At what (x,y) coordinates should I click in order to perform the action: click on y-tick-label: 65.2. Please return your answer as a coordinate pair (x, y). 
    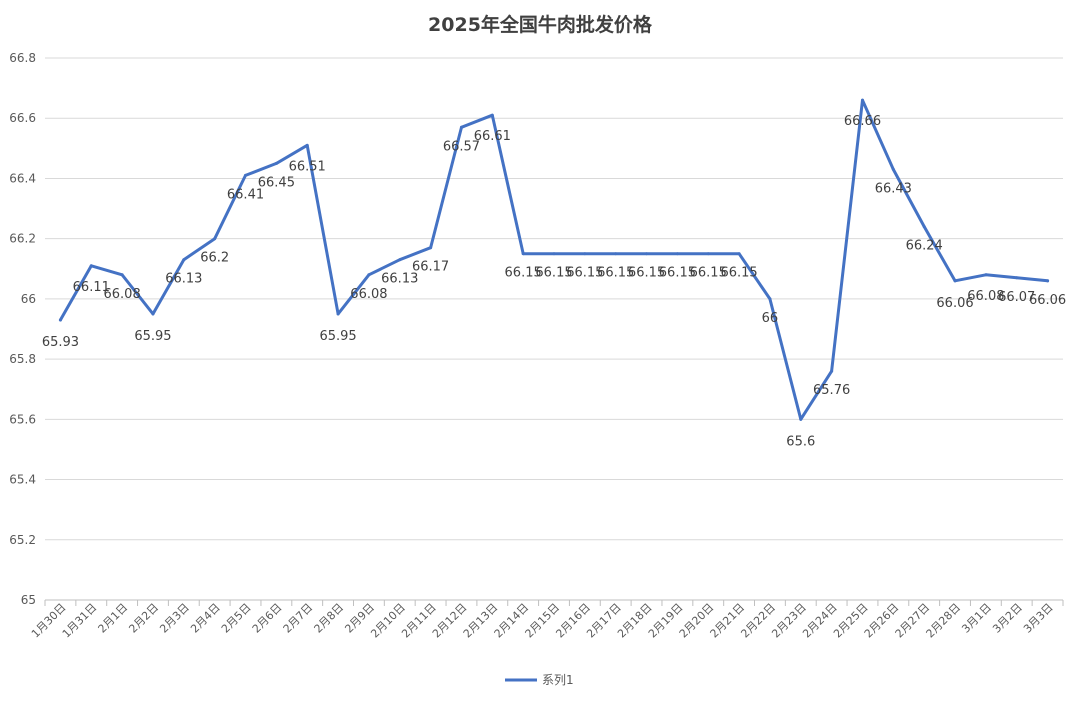
    Looking at the image, I should click on (22, 540).